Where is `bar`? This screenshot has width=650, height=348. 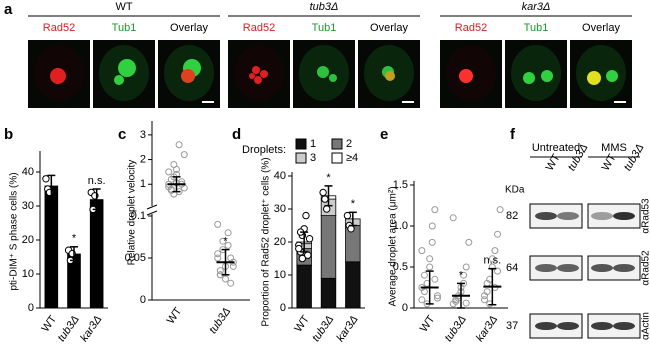 bar is located at coordinates (96, 253).